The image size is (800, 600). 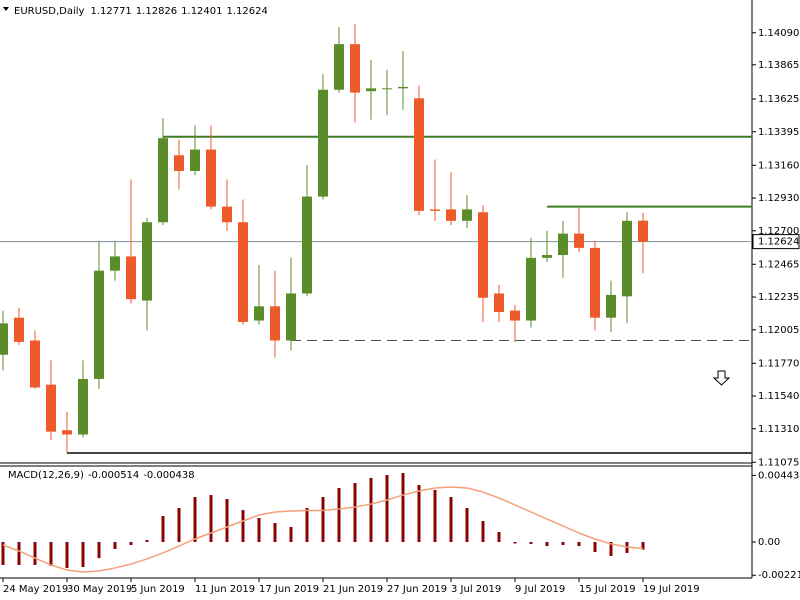 I want to click on y-tick-label: 1.12700, so click(x=778, y=231).